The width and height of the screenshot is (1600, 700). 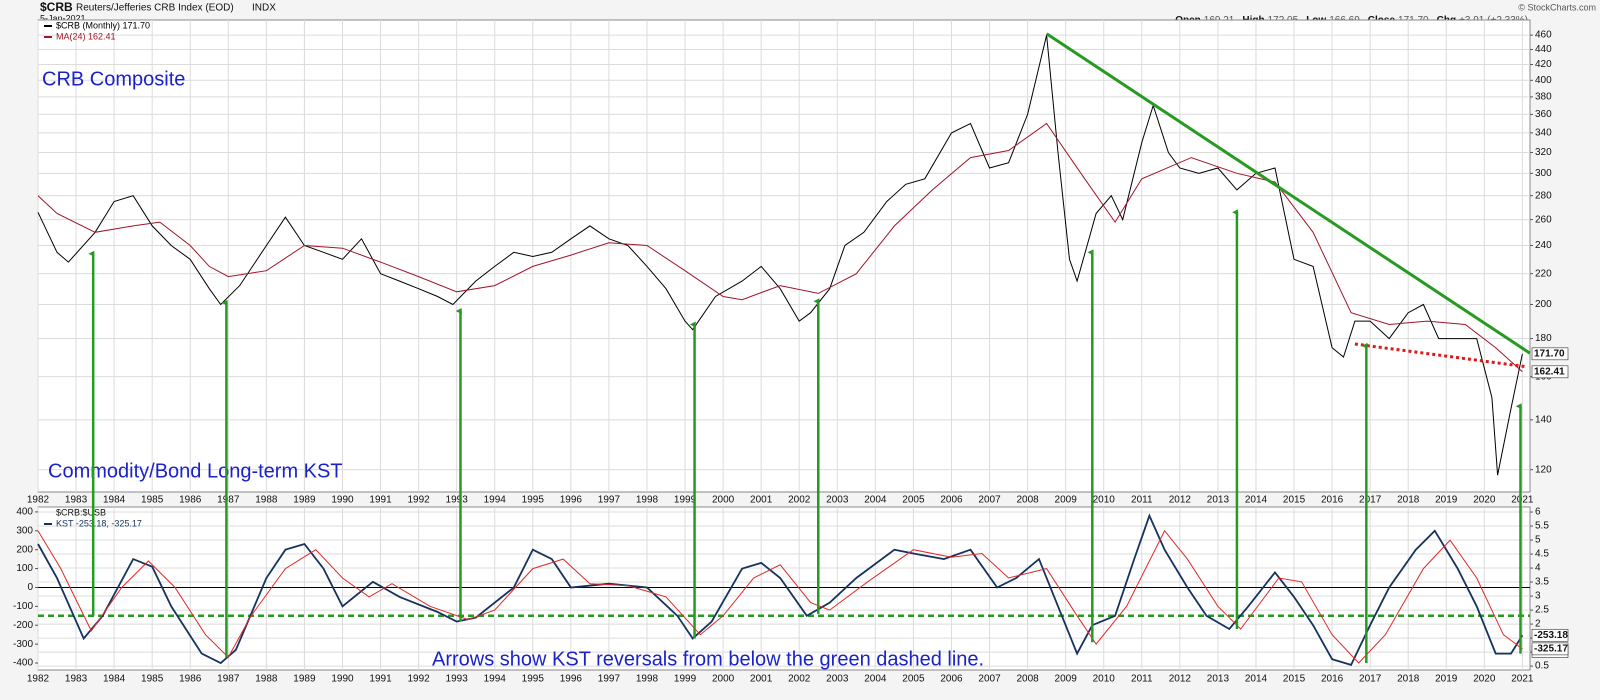 I want to click on x-tick-label: 1982, so click(x=38, y=500).